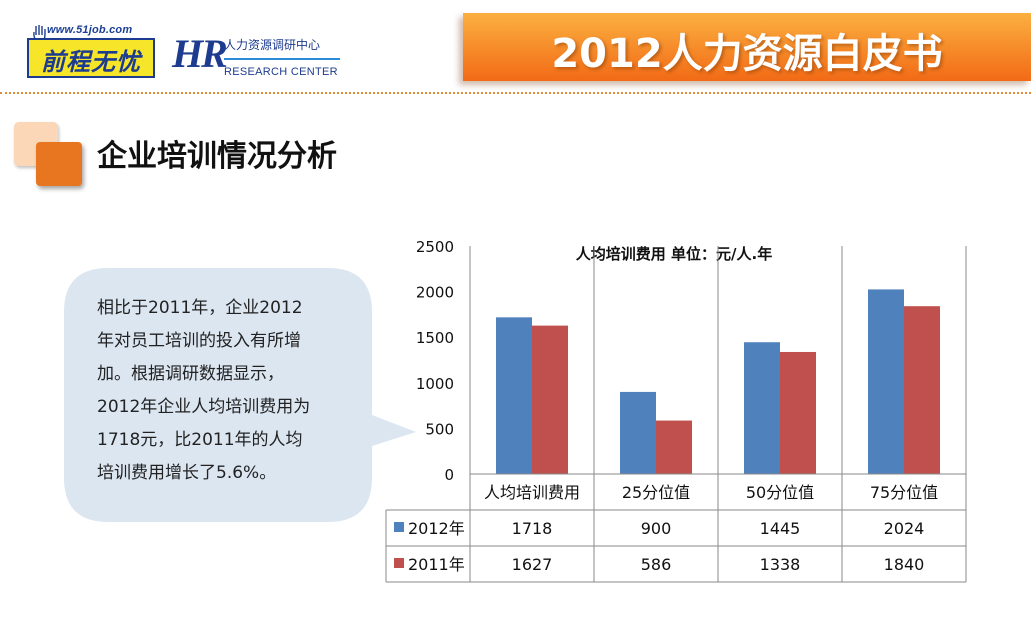 The image size is (1031, 623). What do you see at coordinates (780, 564) in the screenshot?
I see `table-value: 1338` at bounding box center [780, 564].